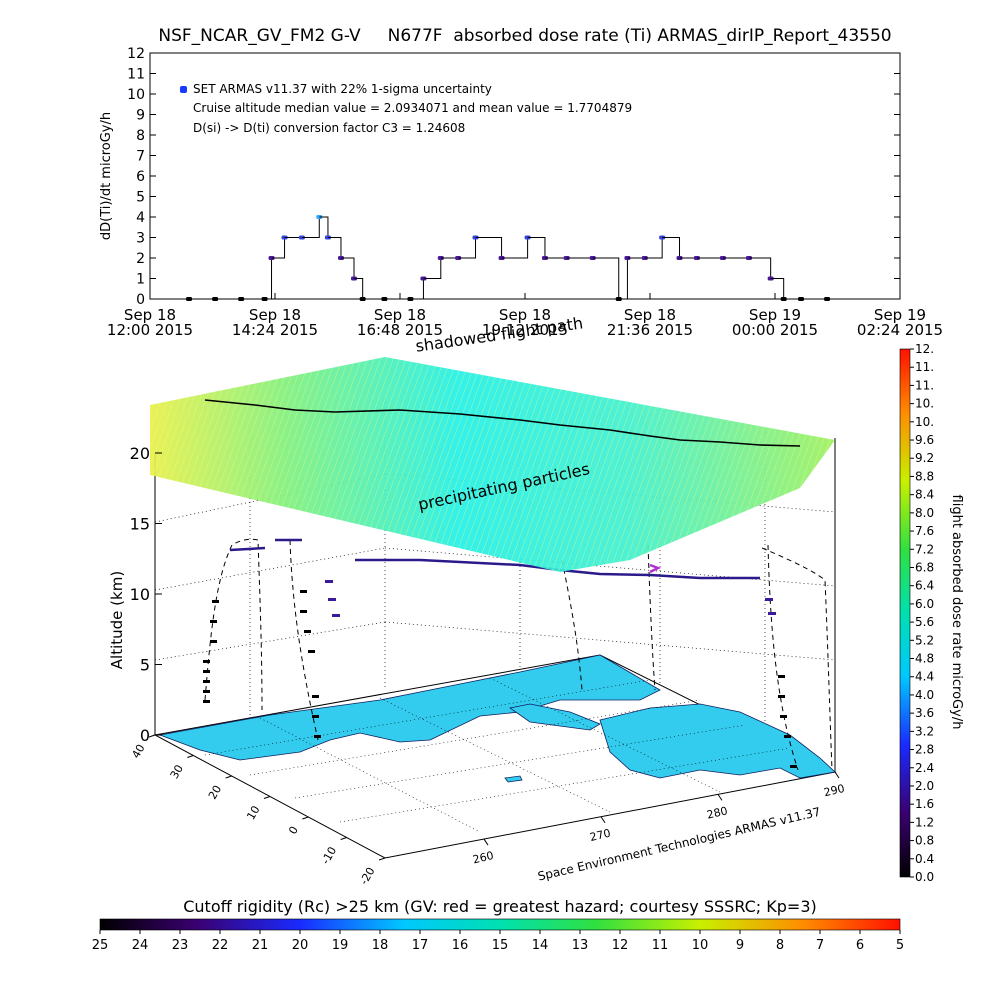 The width and height of the screenshot is (1000, 1000). Describe the element at coordinates (924, 495) in the screenshot. I see `colorbar-tick-label: 8.4` at that location.